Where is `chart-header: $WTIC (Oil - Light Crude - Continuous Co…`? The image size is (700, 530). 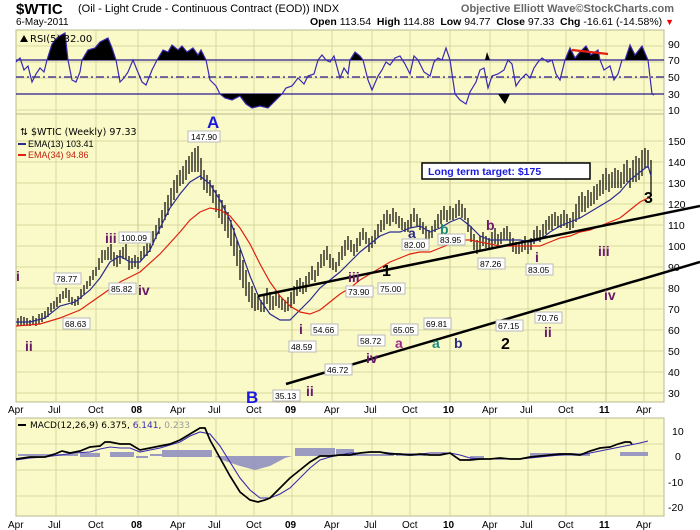 chart-header: $WTIC (Oil - Light Crude - Continuous Co… is located at coordinates (356, 16).